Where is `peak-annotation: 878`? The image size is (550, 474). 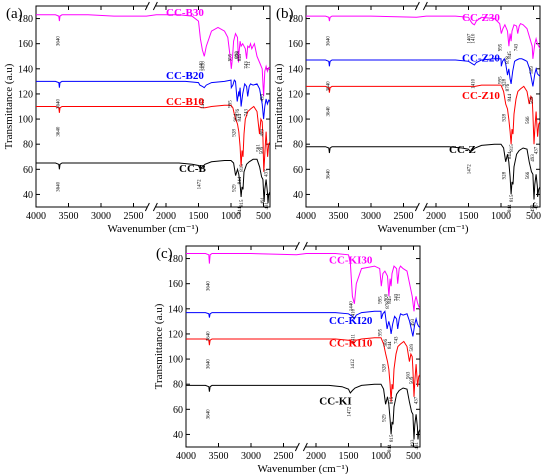 peak-annotation: 878 is located at coordinates (238, 55).